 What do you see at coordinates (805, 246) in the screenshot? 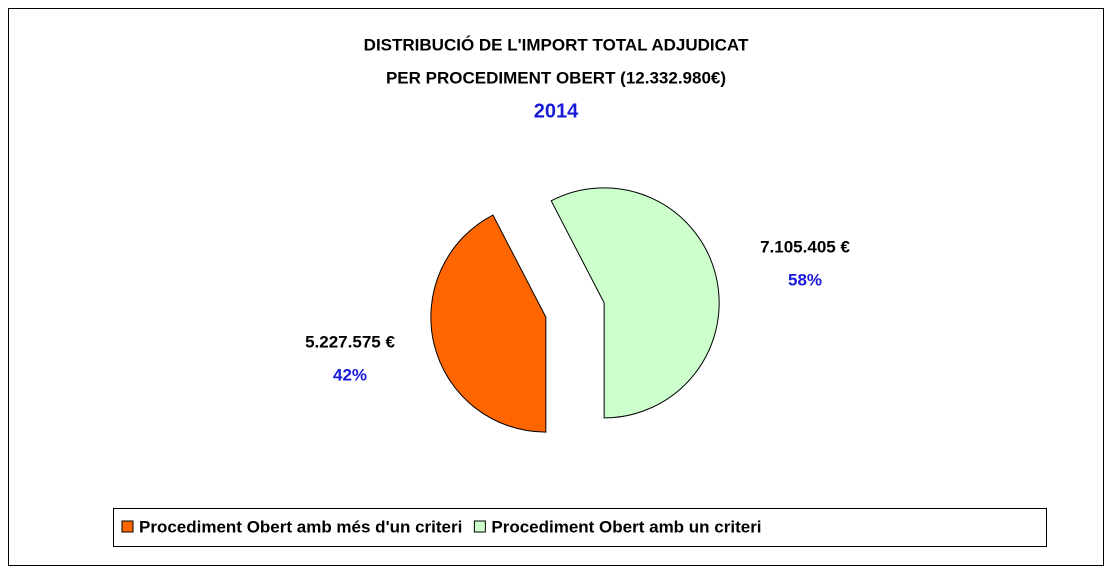
I see `value-label: 7.105.405 €` at bounding box center [805, 246].